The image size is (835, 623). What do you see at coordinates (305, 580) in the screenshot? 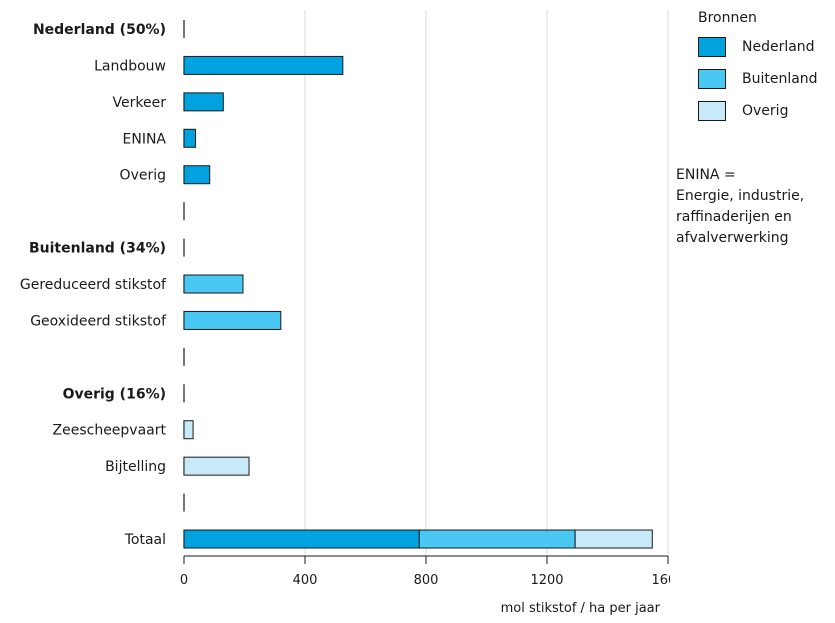
I see `x-tick-label: 400` at bounding box center [305, 580].